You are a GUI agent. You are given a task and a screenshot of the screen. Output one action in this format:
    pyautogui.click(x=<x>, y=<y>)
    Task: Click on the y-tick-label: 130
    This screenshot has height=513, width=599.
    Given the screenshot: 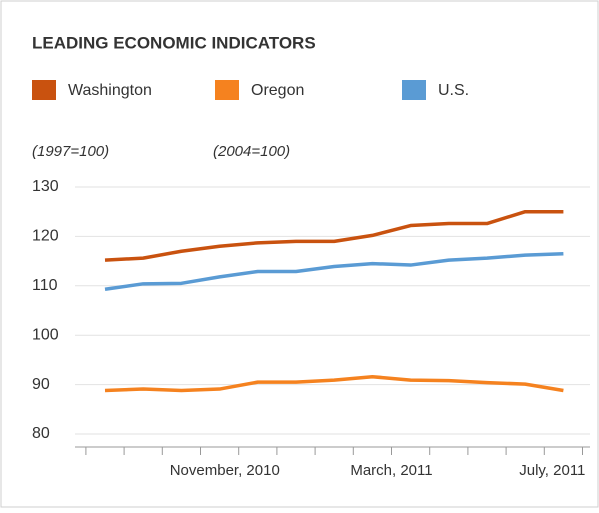 What is the action you would take?
    pyautogui.click(x=45, y=186)
    